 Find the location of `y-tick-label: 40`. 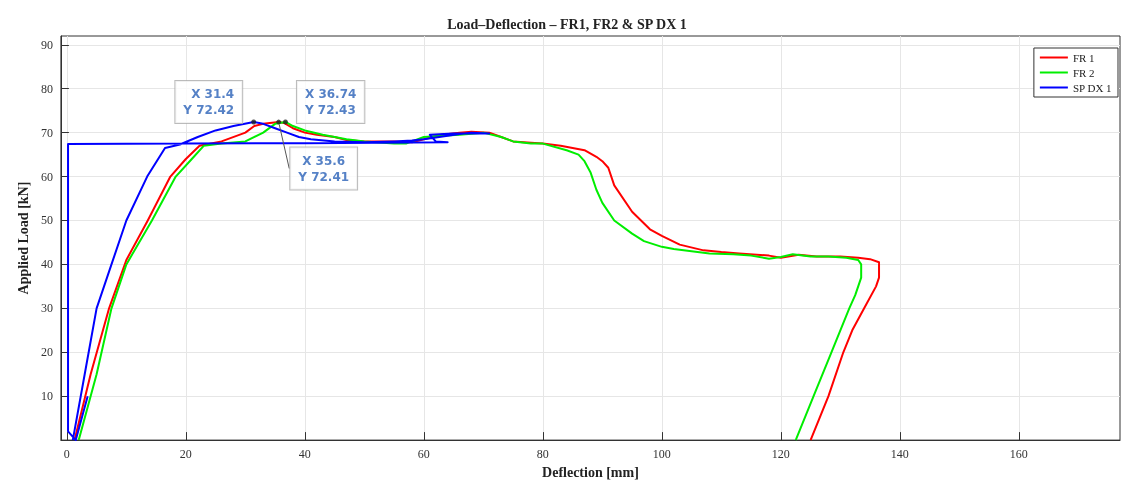

y-tick-label: 40 is located at coordinates (46, 264).